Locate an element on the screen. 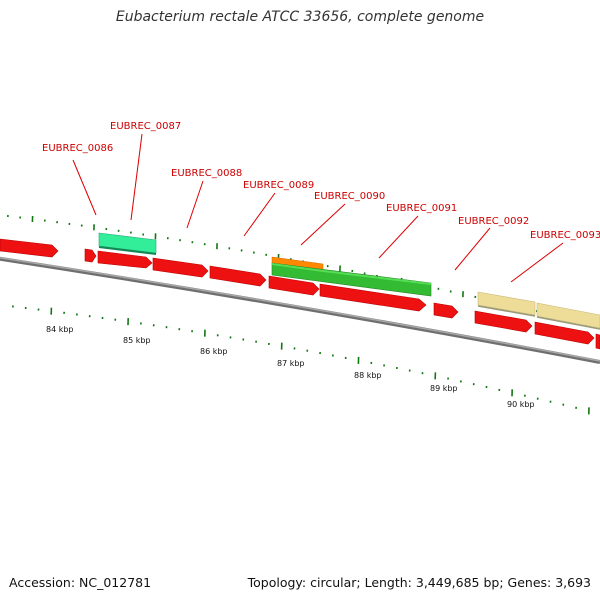 This screenshot has width=600, height=600. scale-label: 90 kbp is located at coordinates (521, 404).